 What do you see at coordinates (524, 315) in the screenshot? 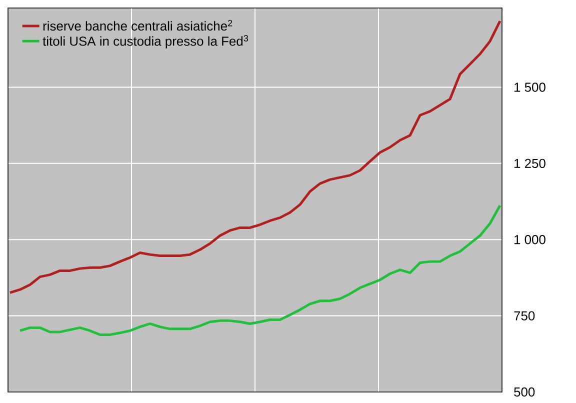
I see `y-tick-label: 750` at bounding box center [524, 315].